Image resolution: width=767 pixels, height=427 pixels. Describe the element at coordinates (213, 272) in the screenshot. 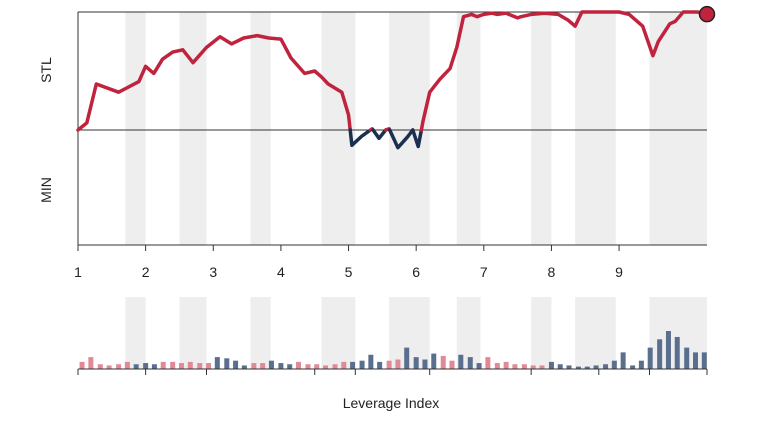

I see `inning-tick-label: 3` at that location.